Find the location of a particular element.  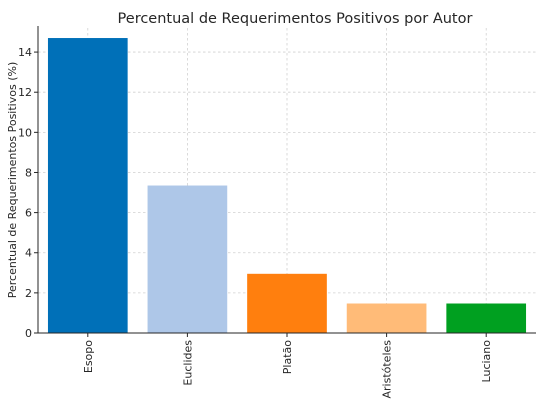

bar-platão is located at coordinates (287, 303).